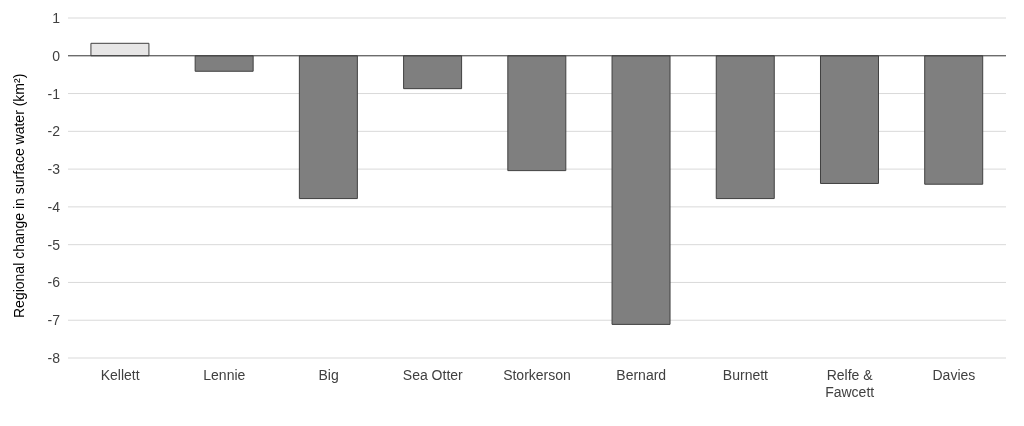  What do you see at coordinates (537, 375) in the screenshot?
I see `x-tick-label: Storkerson` at bounding box center [537, 375].